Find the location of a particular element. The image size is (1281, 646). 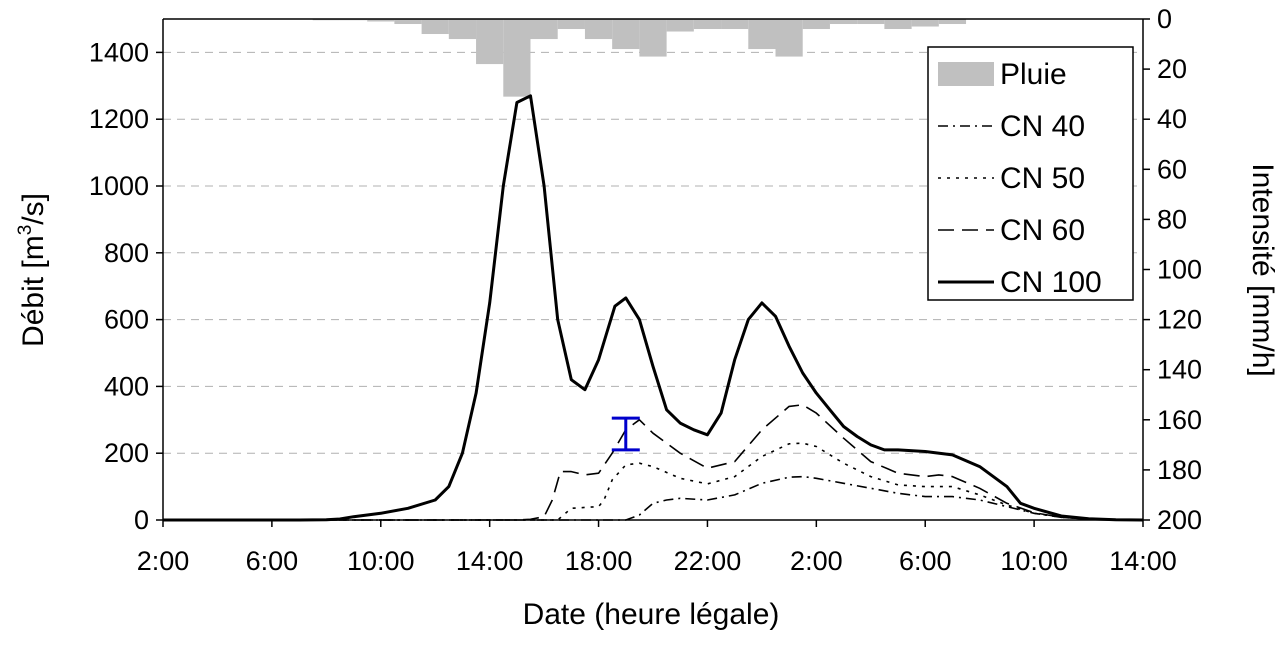

legend-box is located at coordinates (1030, 173).